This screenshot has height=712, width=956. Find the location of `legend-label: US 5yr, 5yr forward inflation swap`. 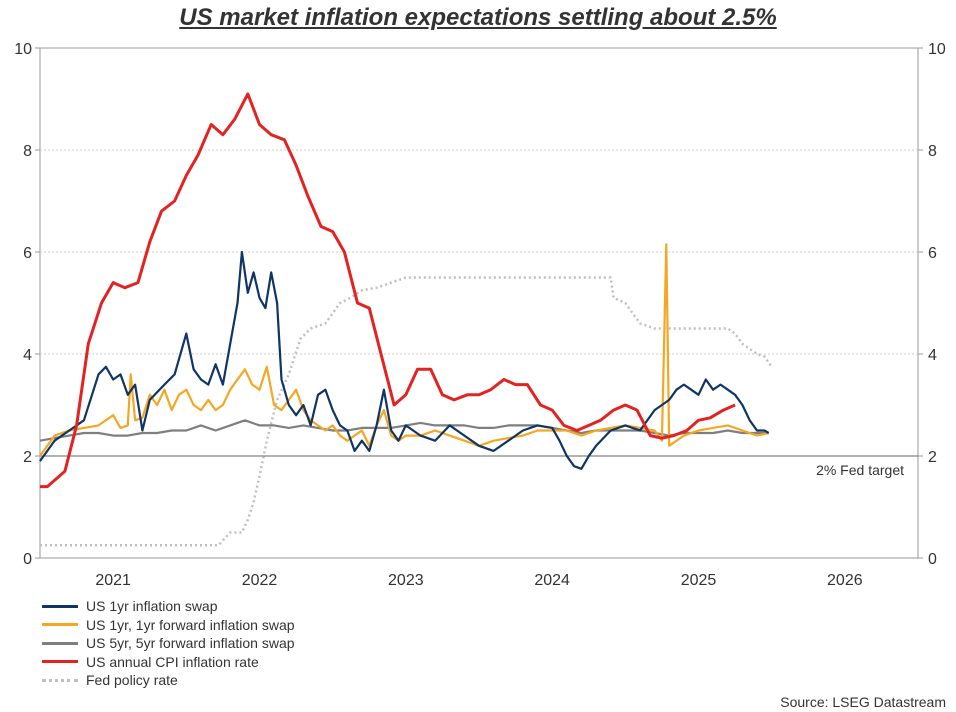

legend-label: US 5yr, 5yr forward inflation swap is located at coordinates (190, 643).